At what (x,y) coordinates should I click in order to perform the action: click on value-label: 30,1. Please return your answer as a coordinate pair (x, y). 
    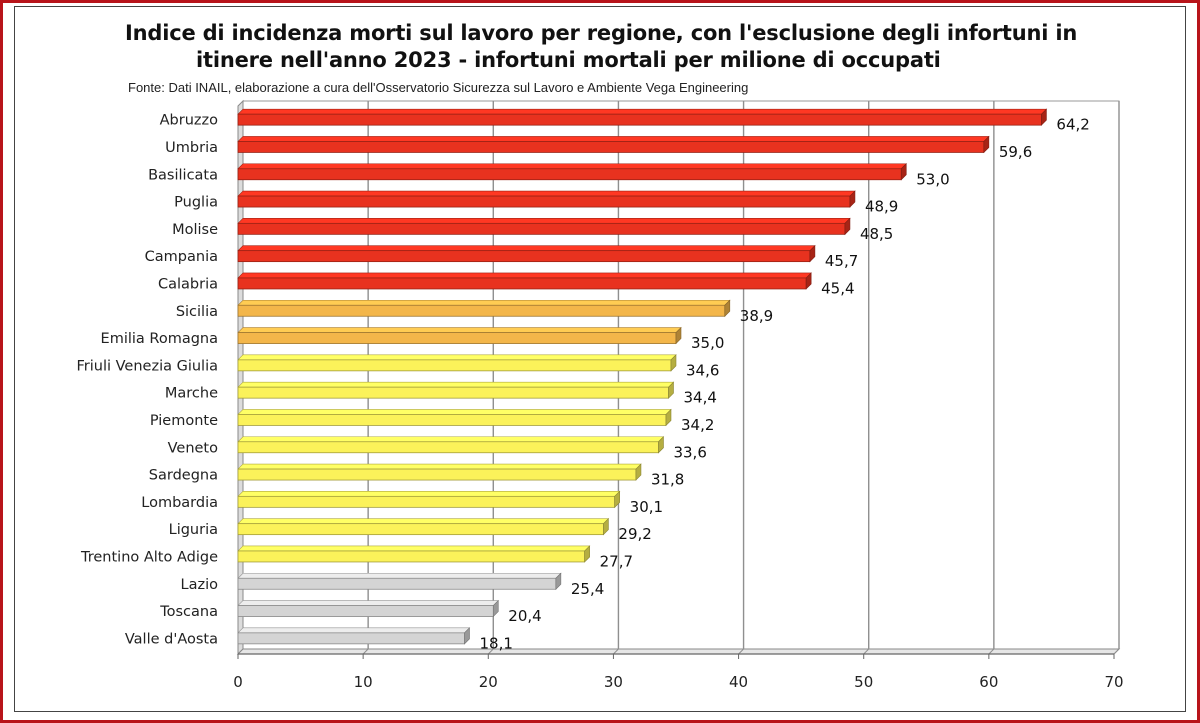
    Looking at the image, I should click on (646, 507).